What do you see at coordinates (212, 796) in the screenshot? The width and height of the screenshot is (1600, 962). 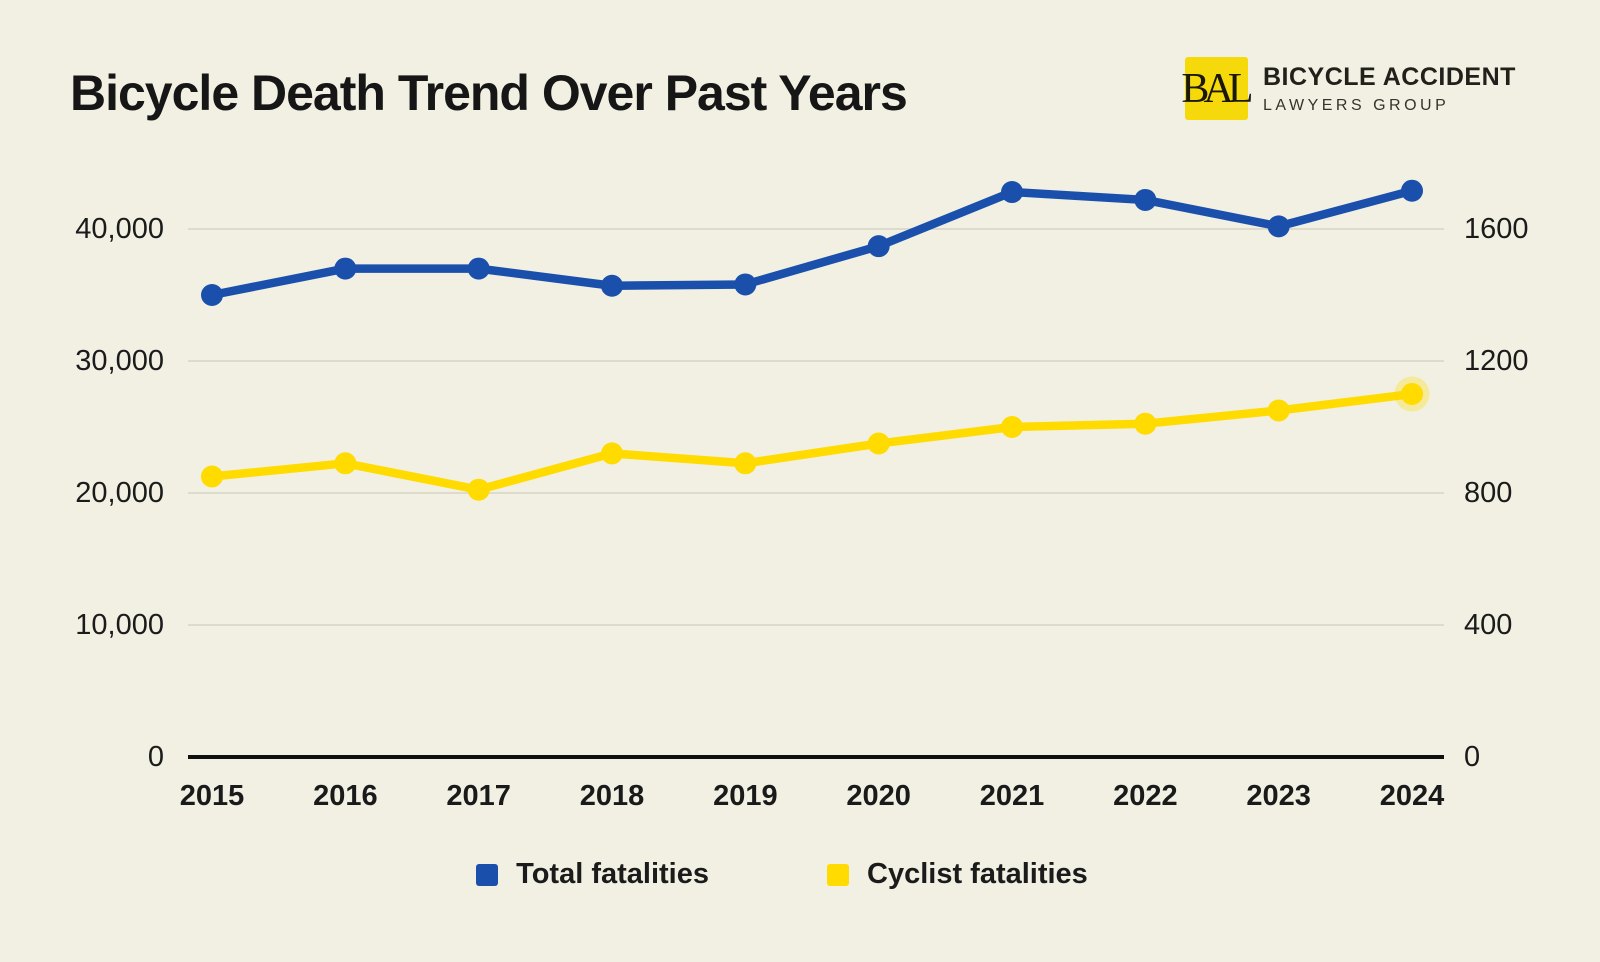 I see `x-axis-year-label: 2015` at bounding box center [212, 796].